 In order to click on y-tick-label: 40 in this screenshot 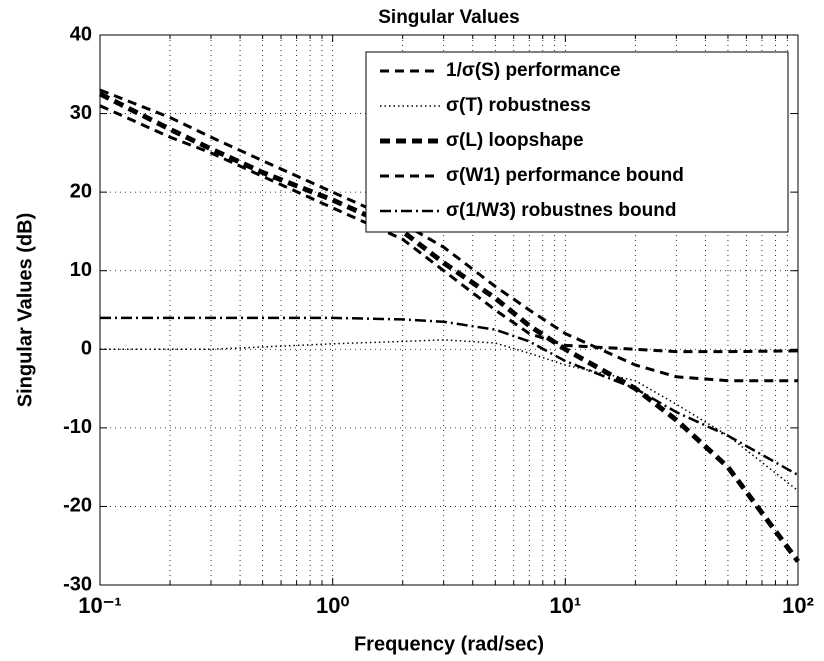, I will do `click(81, 34)`.